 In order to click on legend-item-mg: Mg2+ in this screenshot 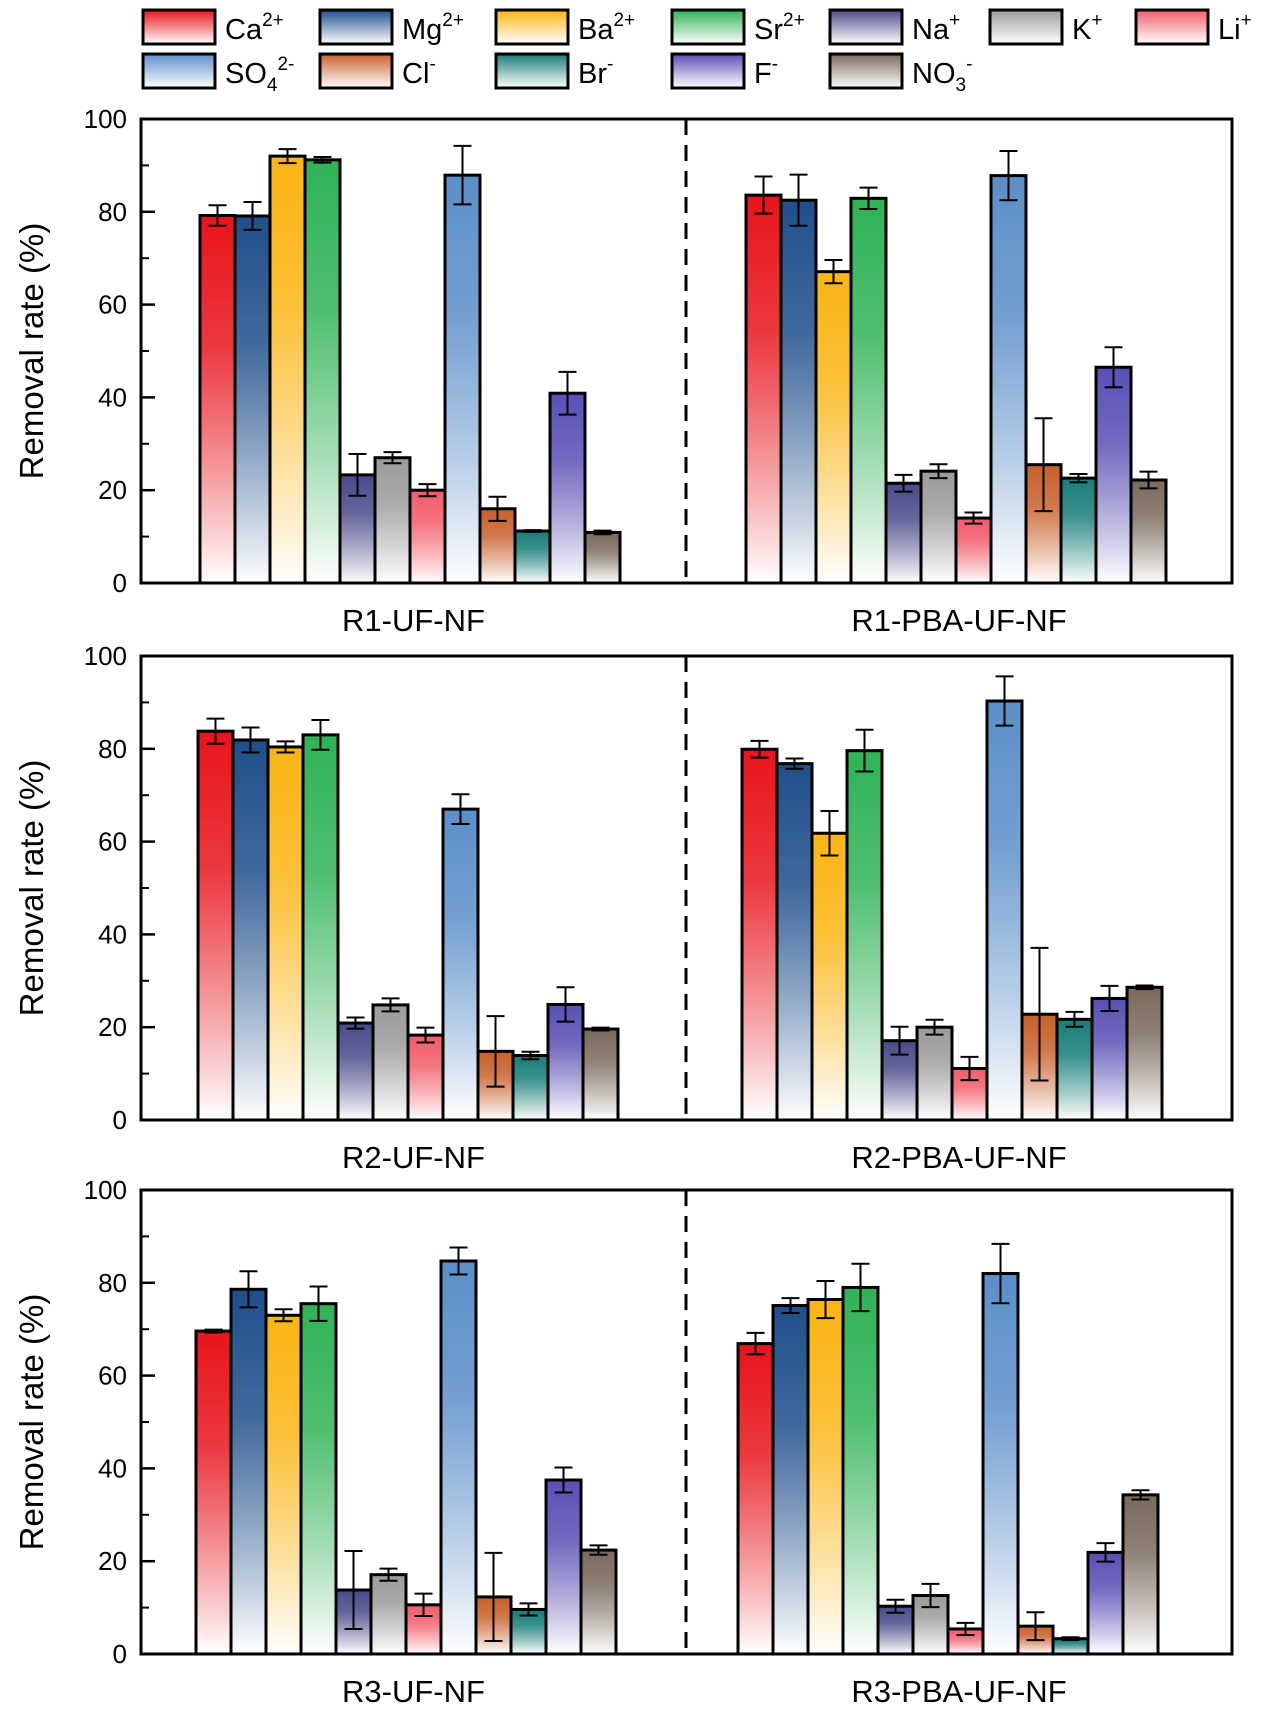, I will do `click(391, 27)`.